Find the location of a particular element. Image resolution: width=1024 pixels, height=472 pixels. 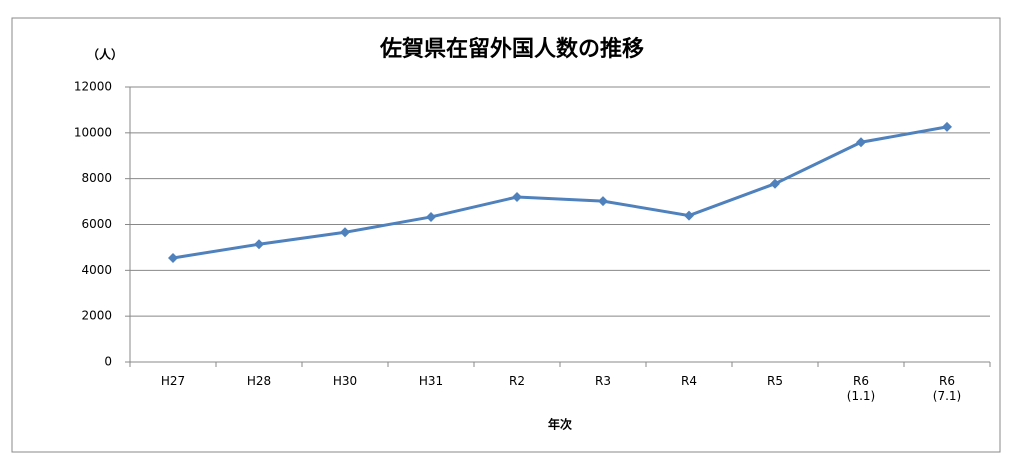

y-tick-label: 2000 is located at coordinates (96, 316).